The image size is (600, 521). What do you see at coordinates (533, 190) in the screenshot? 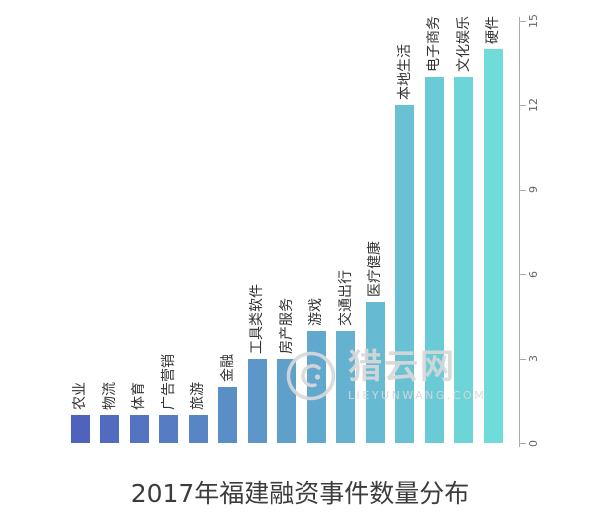
I see `y-axis-tick-label: 9` at bounding box center [533, 190].